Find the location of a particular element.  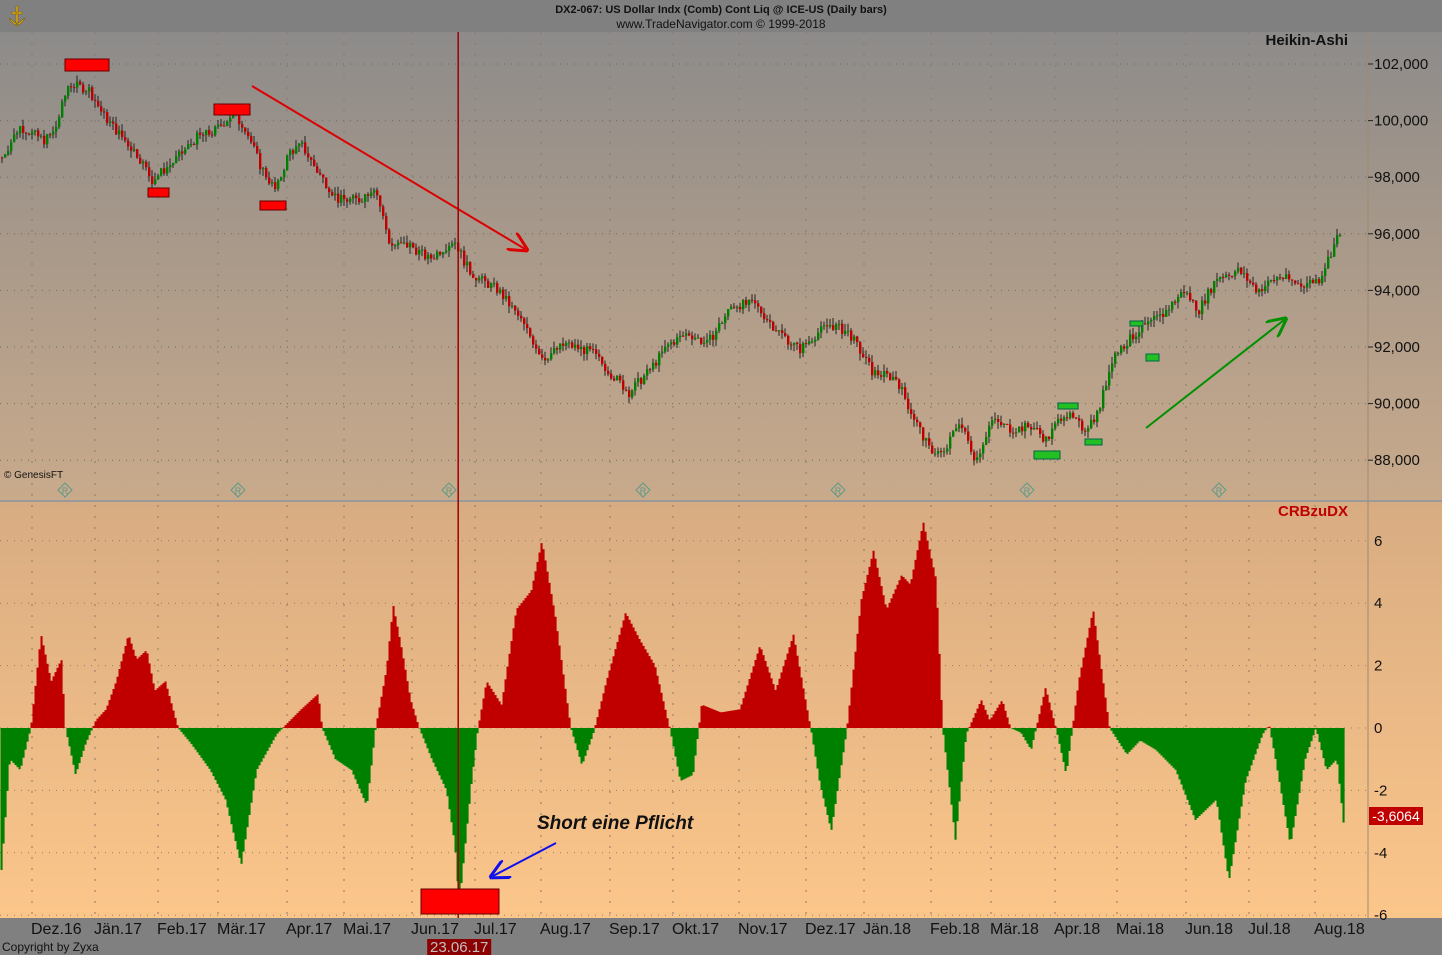

x-tick-label: Jun.18 is located at coordinates (1209, 929).